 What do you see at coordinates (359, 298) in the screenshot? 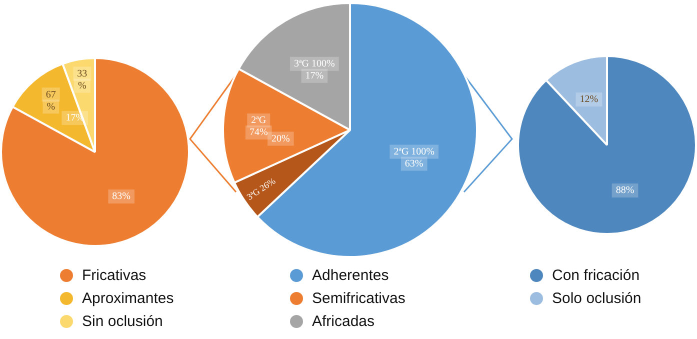
I see `legend-label: Semifricativas` at bounding box center [359, 298].